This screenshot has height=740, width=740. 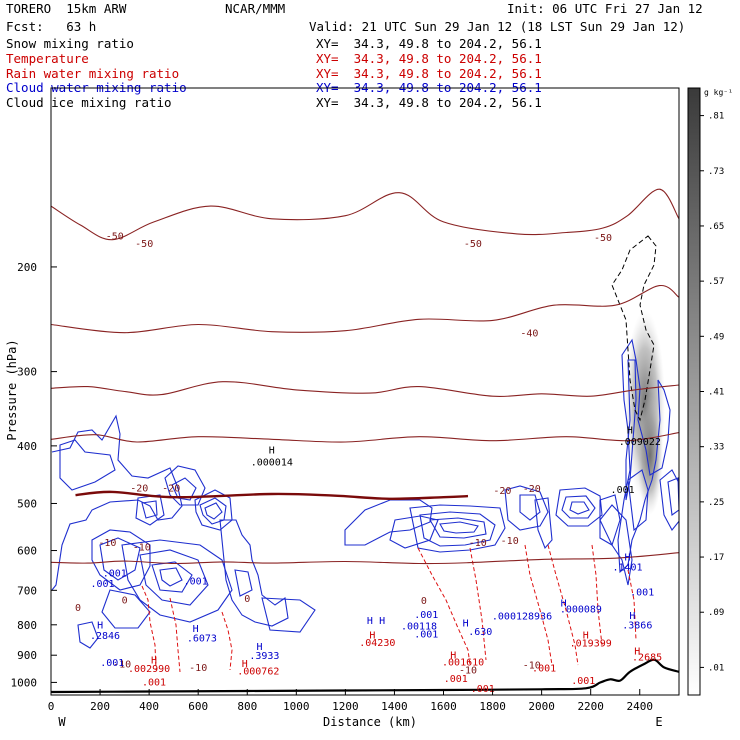 What do you see at coordinates (202, 638) in the screenshot?
I see `contour-label: .6073` at bounding box center [202, 638].